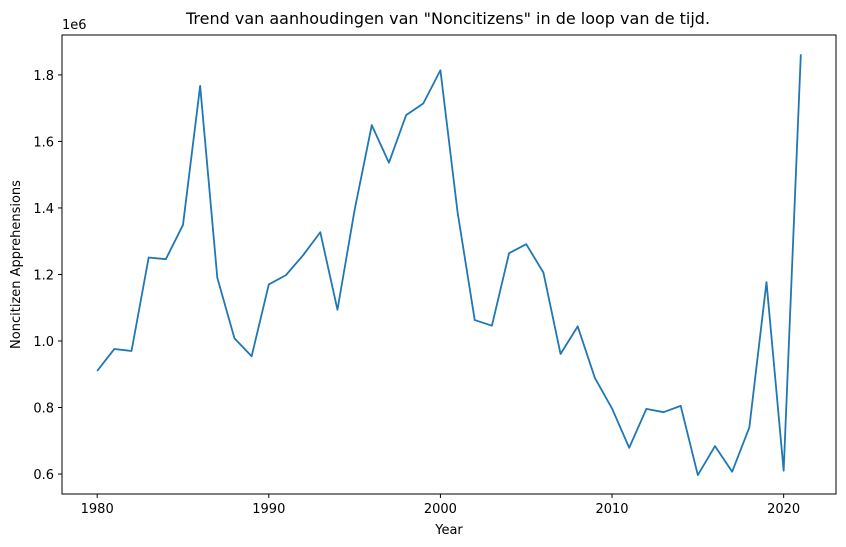 The width and height of the screenshot is (846, 547). Describe the element at coordinates (43, 142) in the screenshot. I see `y-tick-label: 1.6` at that location.